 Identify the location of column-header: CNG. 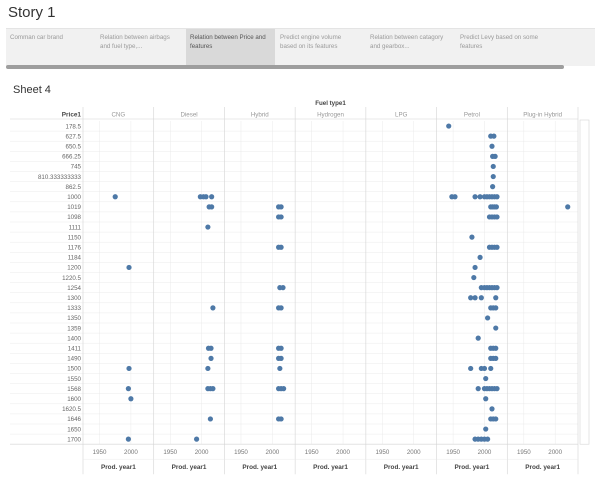
(118, 115).